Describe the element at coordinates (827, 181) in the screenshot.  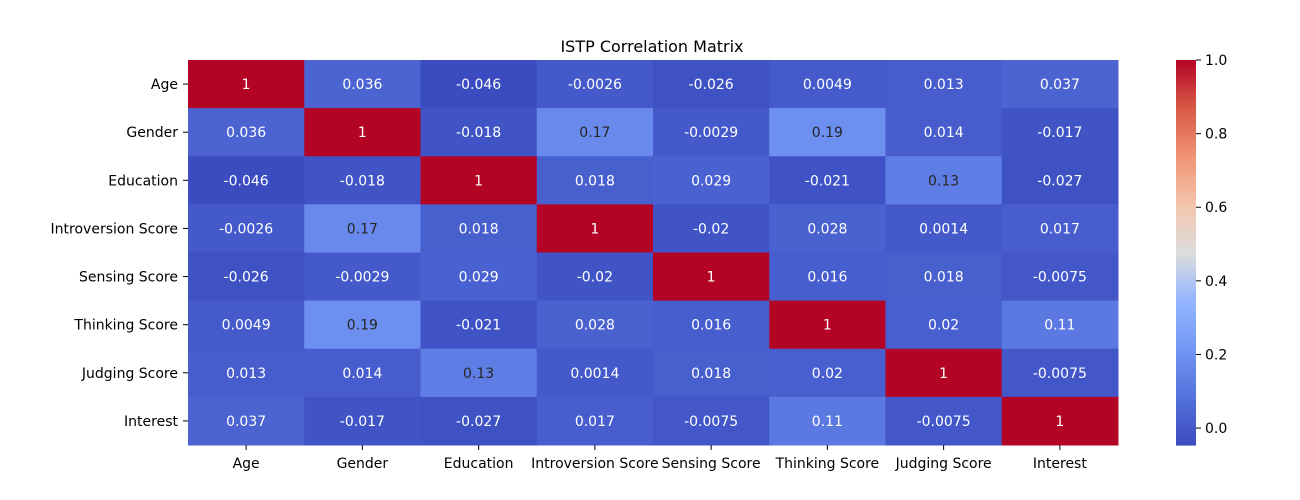
I see `cell-annotation: -0.021` at that location.